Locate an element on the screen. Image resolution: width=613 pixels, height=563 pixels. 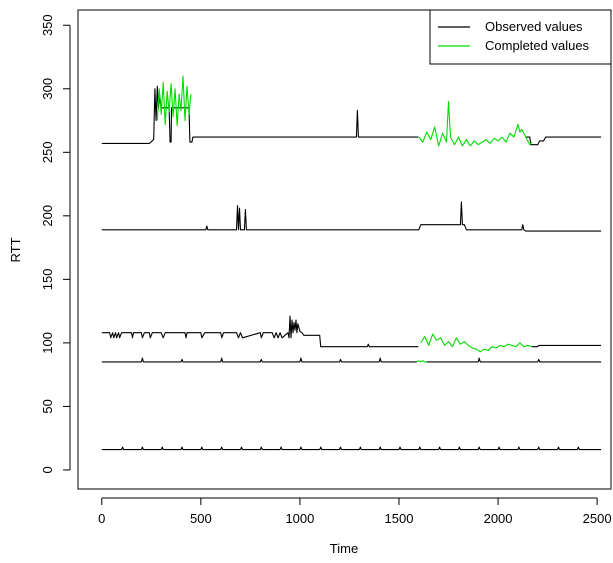
x-tick-label: 1500 is located at coordinates (399, 518).